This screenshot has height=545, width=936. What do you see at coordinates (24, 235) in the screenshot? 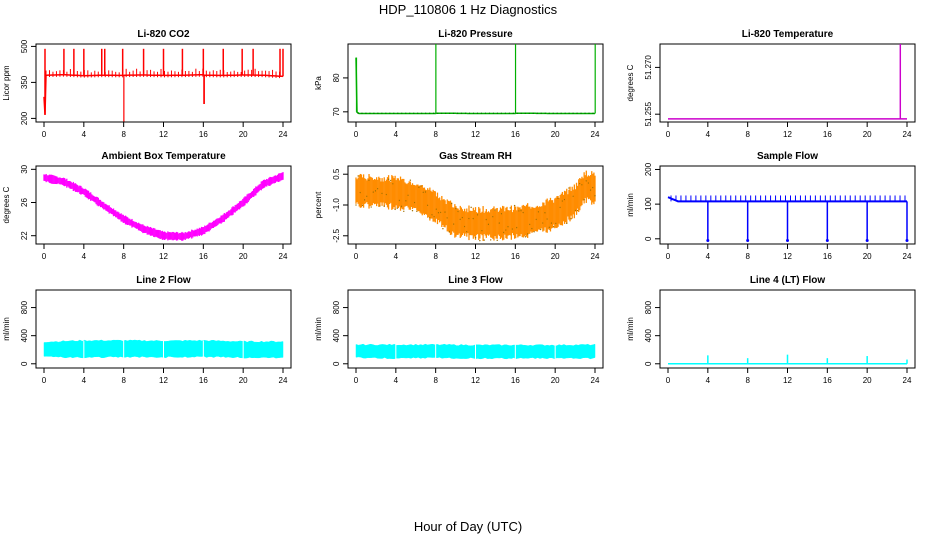
I see `y-tick-label: 22` at bounding box center [24, 235].